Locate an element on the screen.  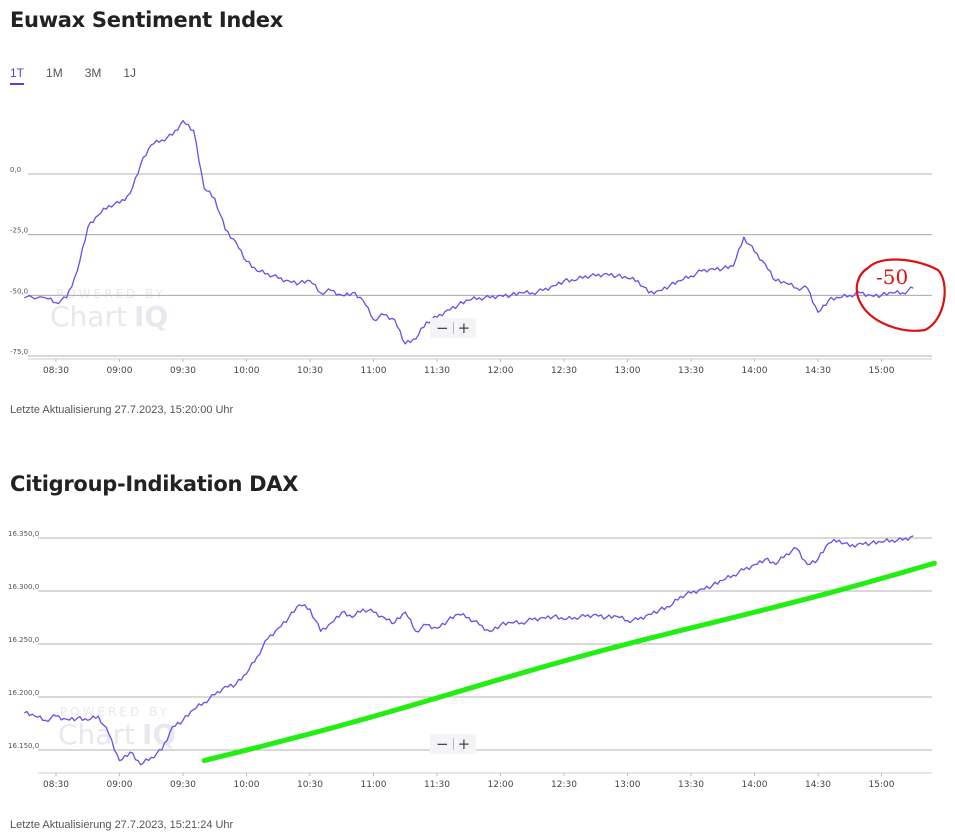
annotation-circle is located at coordinates (900, 295).